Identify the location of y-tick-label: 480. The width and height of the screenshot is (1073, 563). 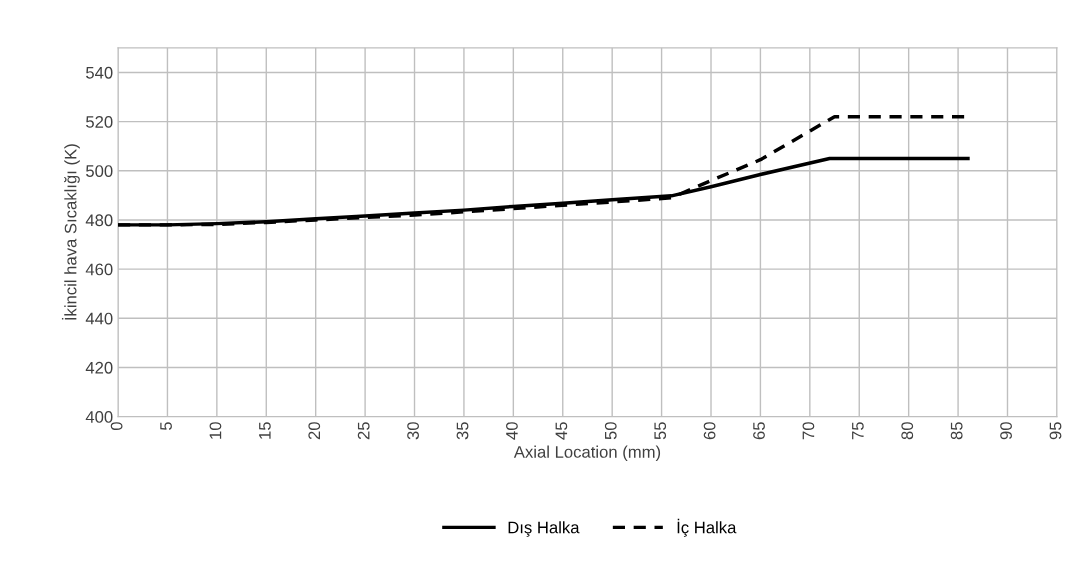
(99, 220).